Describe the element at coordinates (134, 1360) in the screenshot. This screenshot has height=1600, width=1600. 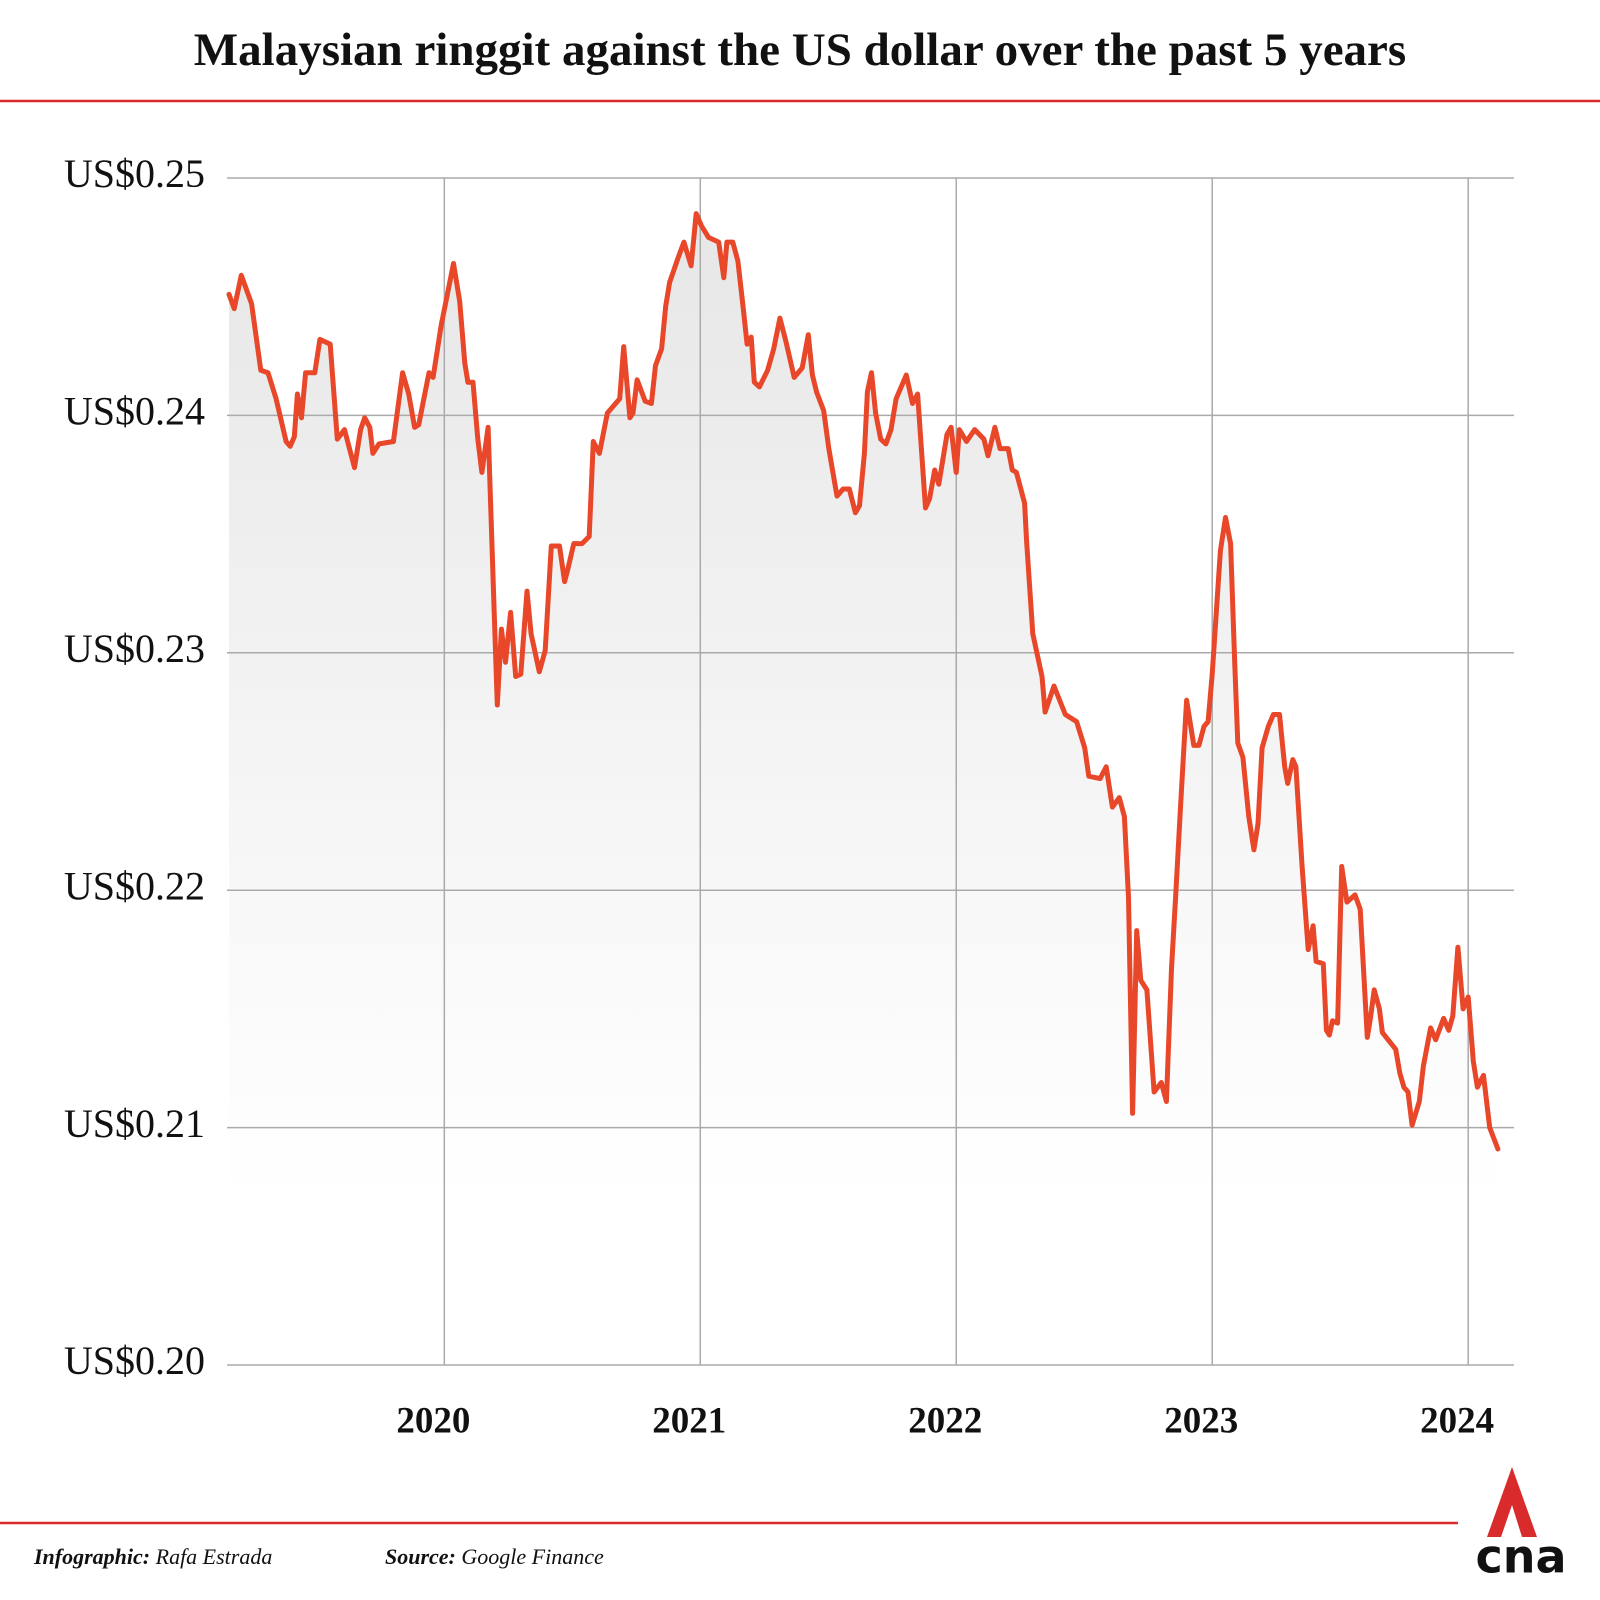
I see `y-tick-label: US$0.20` at that location.